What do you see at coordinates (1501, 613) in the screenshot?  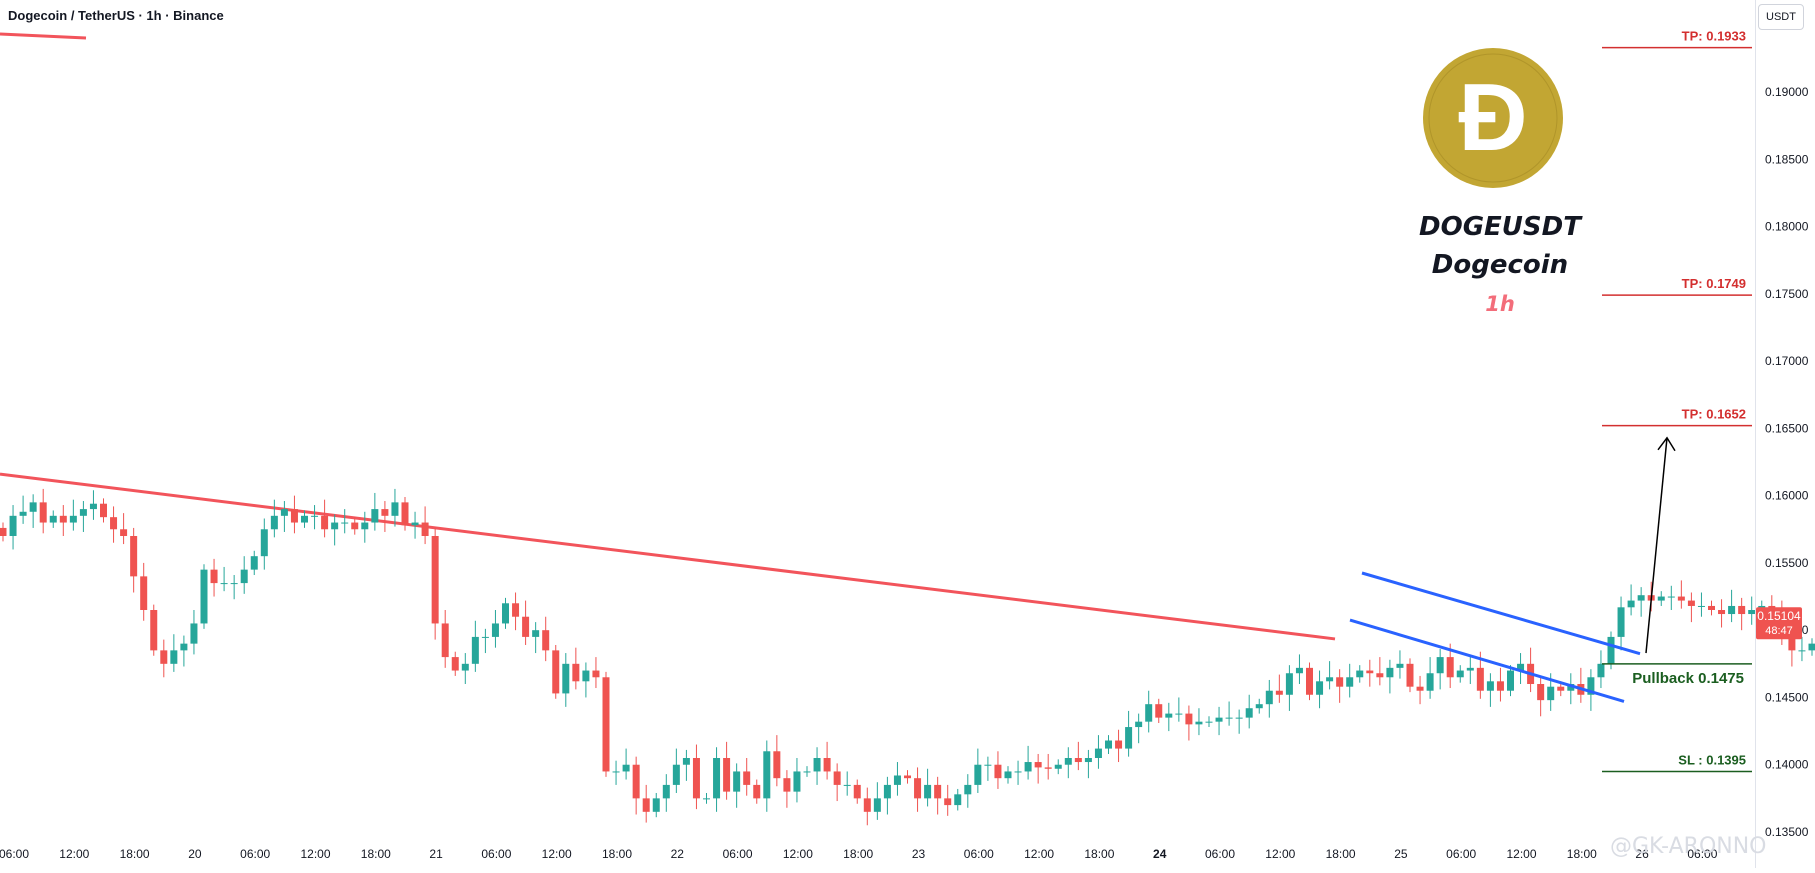 I see `channel-upper-line` at bounding box center [1501, 613].